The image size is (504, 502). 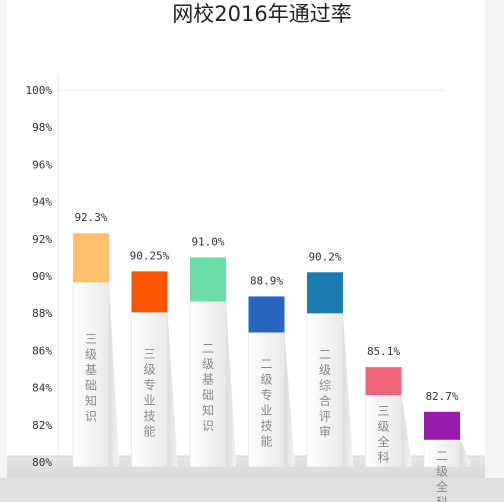 I want to click on y-tick-label: 98%, so click(x=42, y=127).